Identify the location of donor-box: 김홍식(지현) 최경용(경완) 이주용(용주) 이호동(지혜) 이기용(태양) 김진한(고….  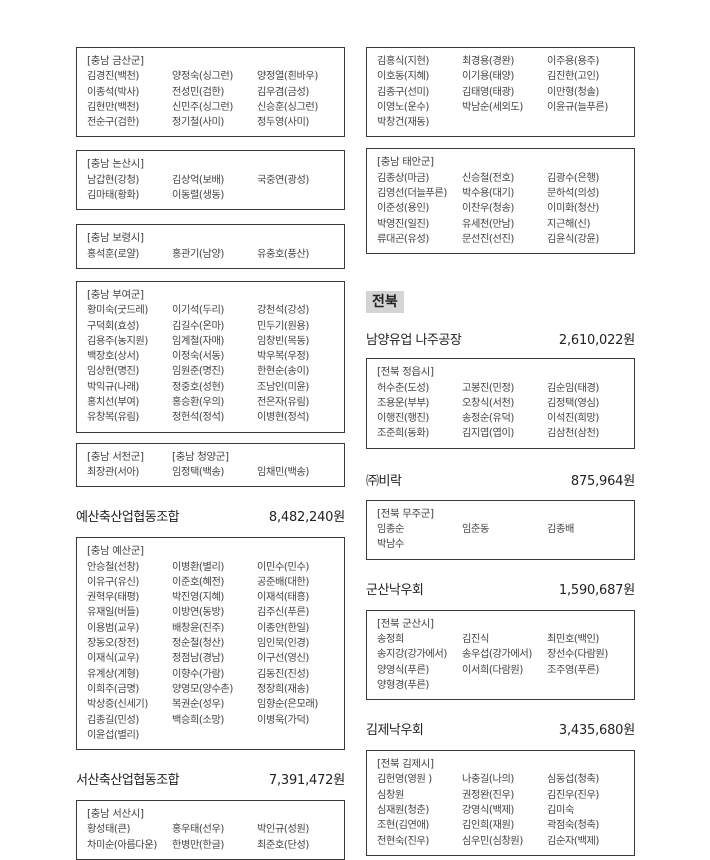
(500, 92).